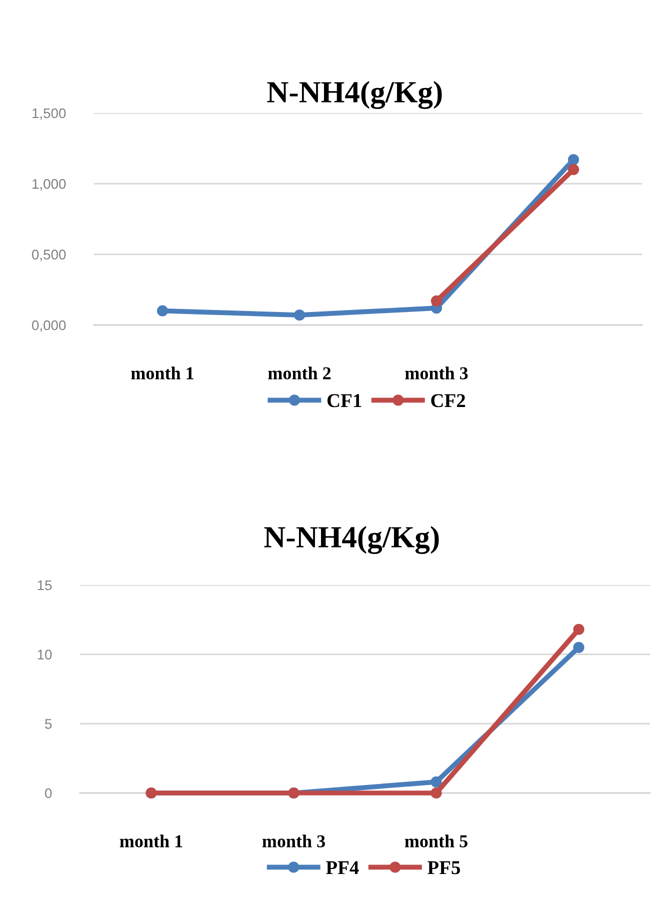 The image size is (657, 916). What do you see at coordinates (49, 114) in the screenshot?
I see `y-tick-label: 1,500` at bounding box center [49, 114].